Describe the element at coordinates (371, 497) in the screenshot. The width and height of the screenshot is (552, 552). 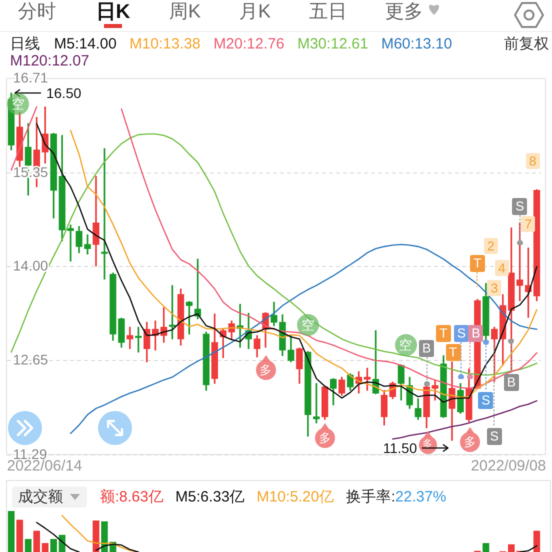
I see `text: 换手率:` at that location.